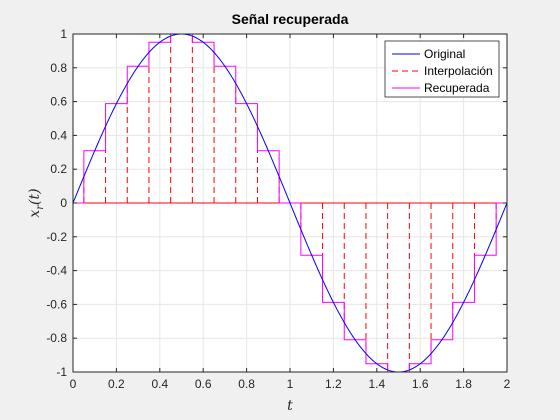 Image resolution: width=560 pixels, height=420 pixels. I want to click on y-tick-label-10: 1, so click(63, 34).